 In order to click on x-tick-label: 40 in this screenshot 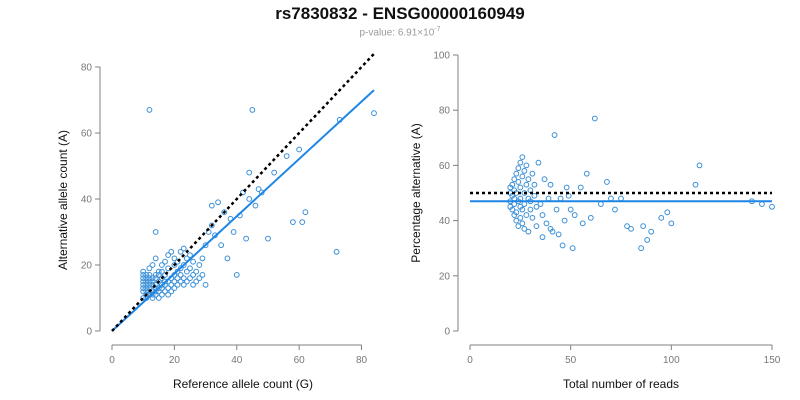, I will do `click(237, 360)`.